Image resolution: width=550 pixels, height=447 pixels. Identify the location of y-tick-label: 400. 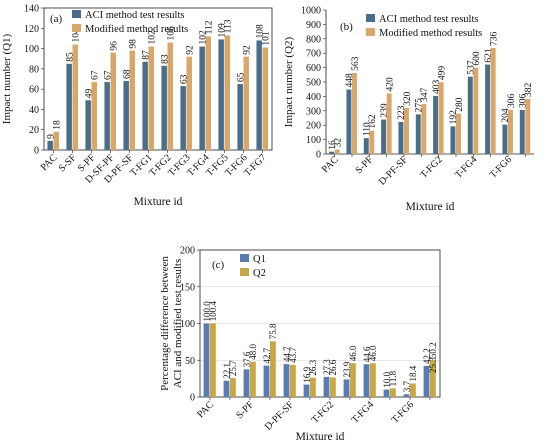
(313, 97).